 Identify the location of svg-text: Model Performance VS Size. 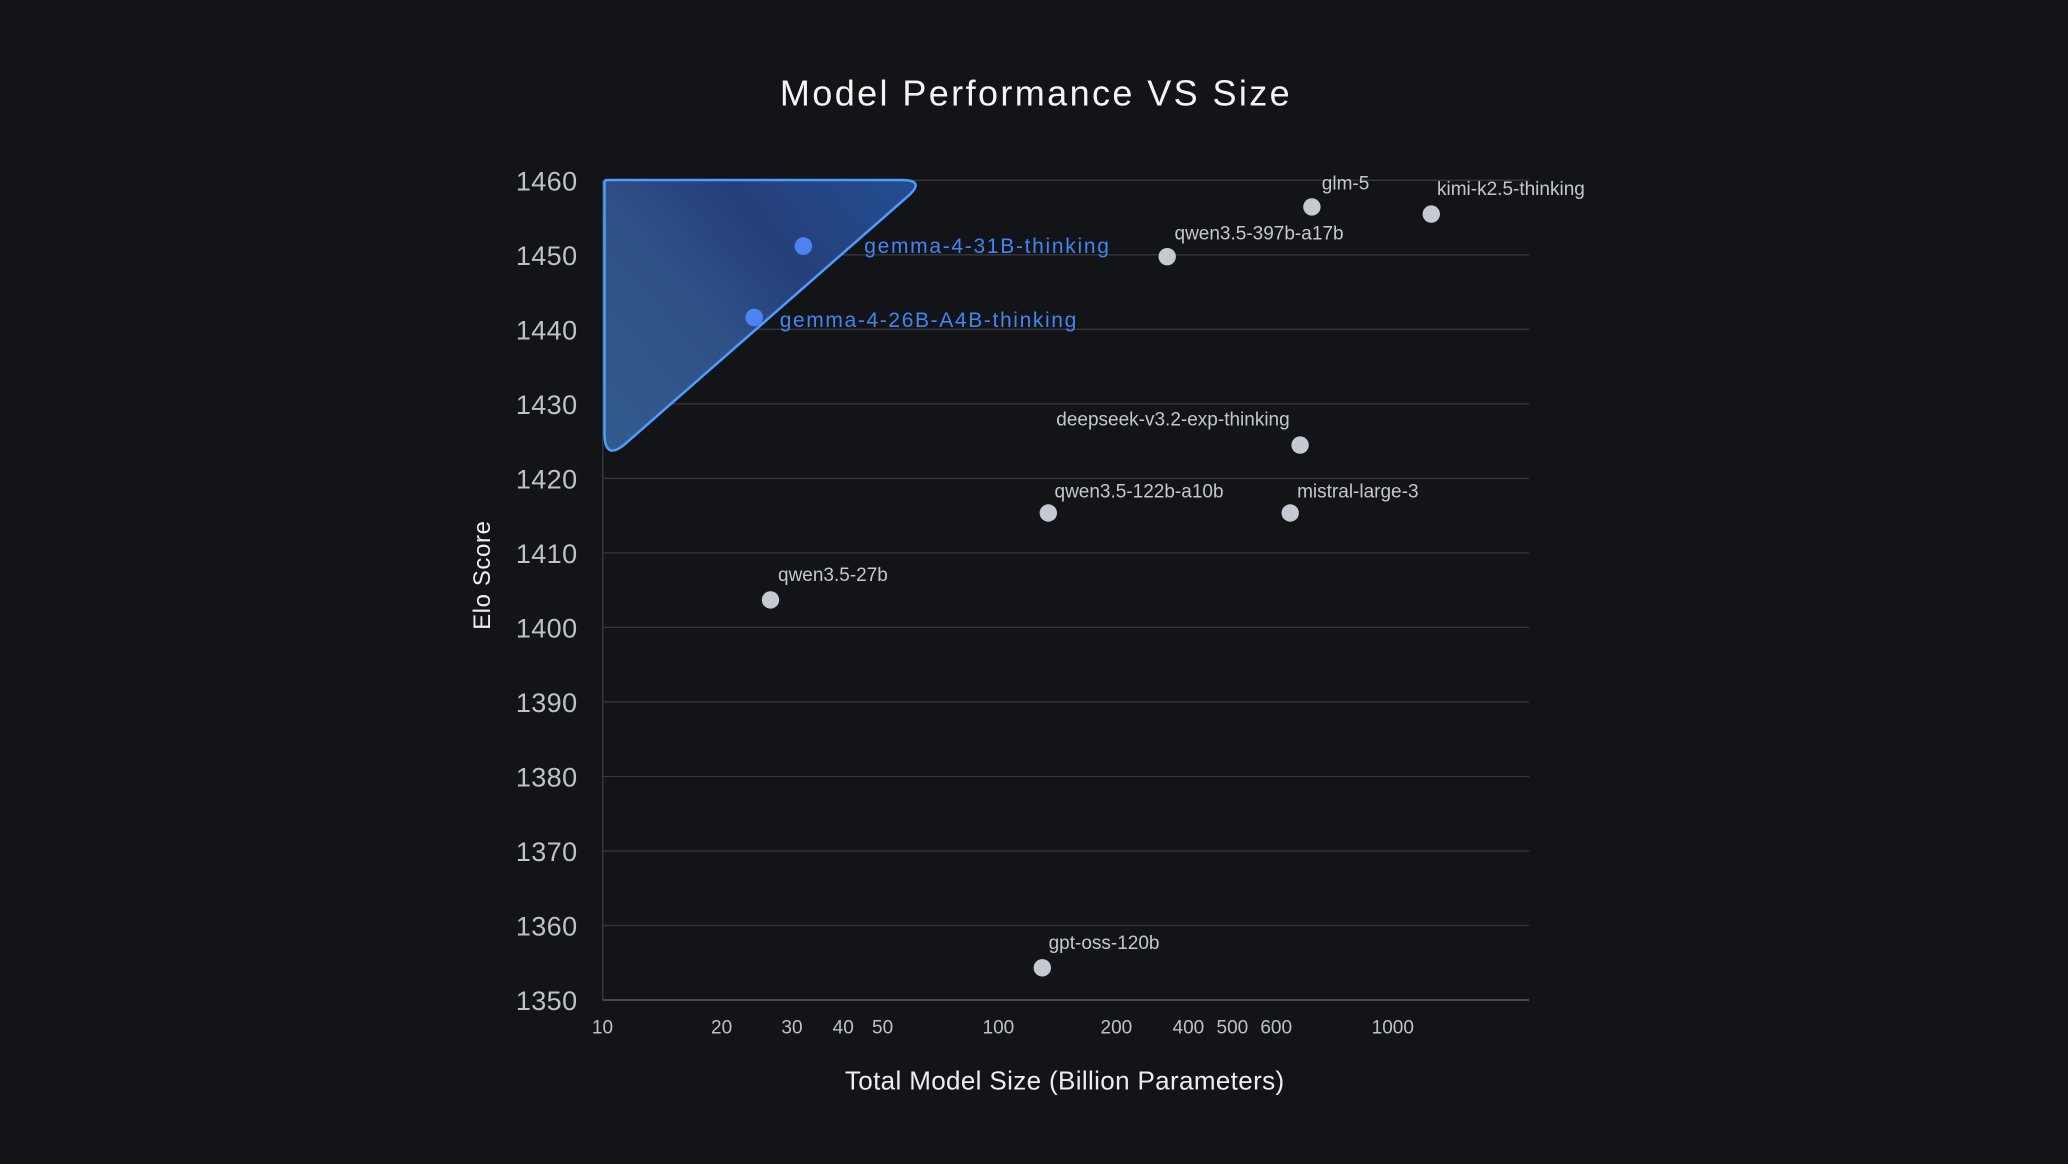
(1036, 93).